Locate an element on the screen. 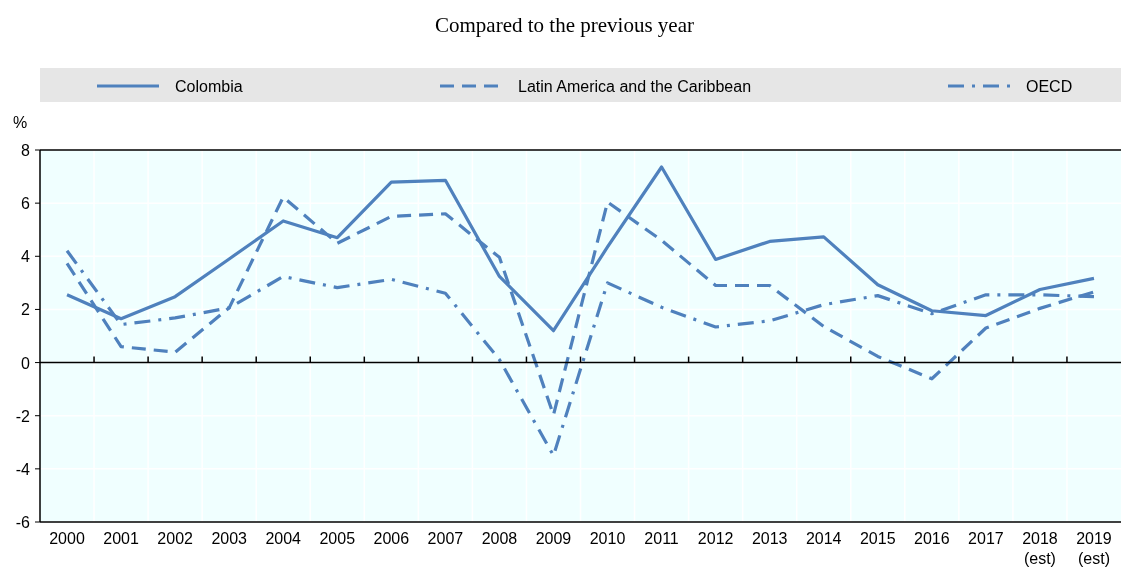  x-tick-label: 2007 is located at coordinates (445, 538).